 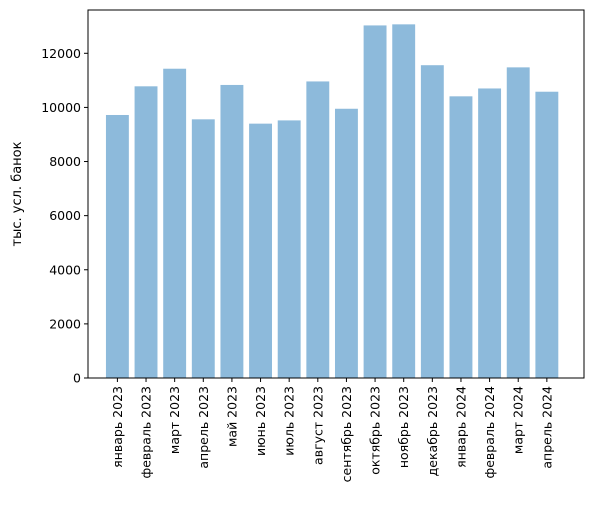 What do you see at coordinates (146, 432) in the screenshot?
I see `x-tick-label: февраль 2023` at bounding box center [146, 432].